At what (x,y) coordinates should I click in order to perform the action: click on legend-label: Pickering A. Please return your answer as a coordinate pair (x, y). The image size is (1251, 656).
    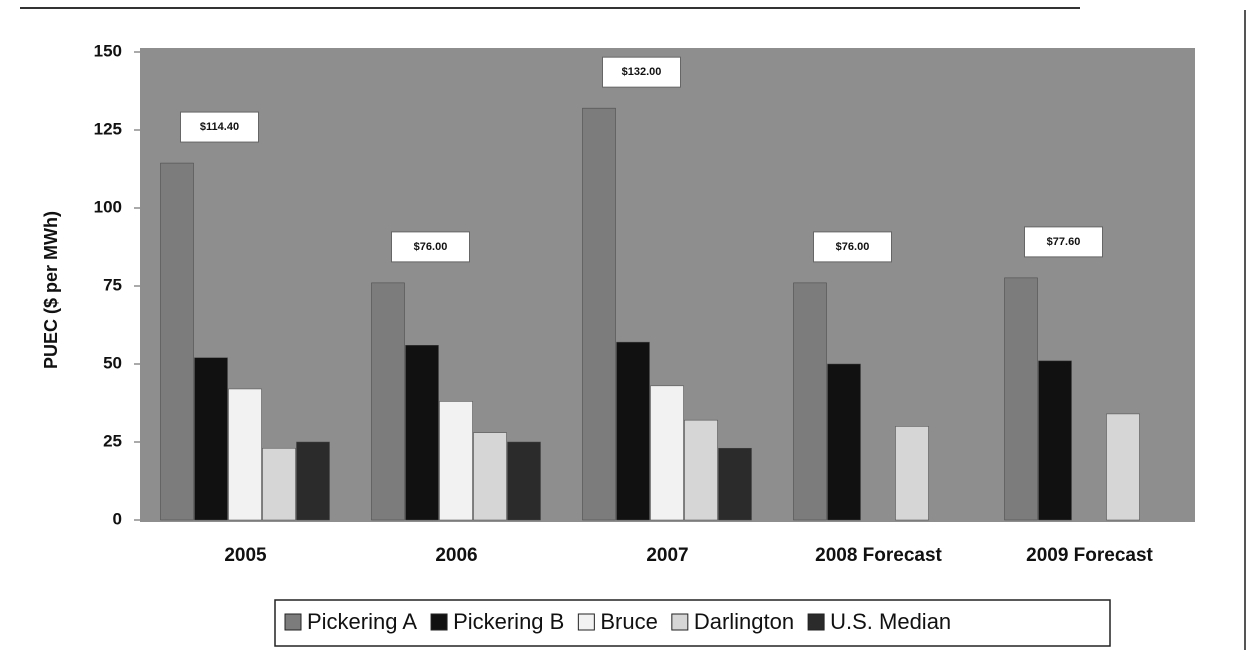
    Looking at the image, I should click on (362, 621).